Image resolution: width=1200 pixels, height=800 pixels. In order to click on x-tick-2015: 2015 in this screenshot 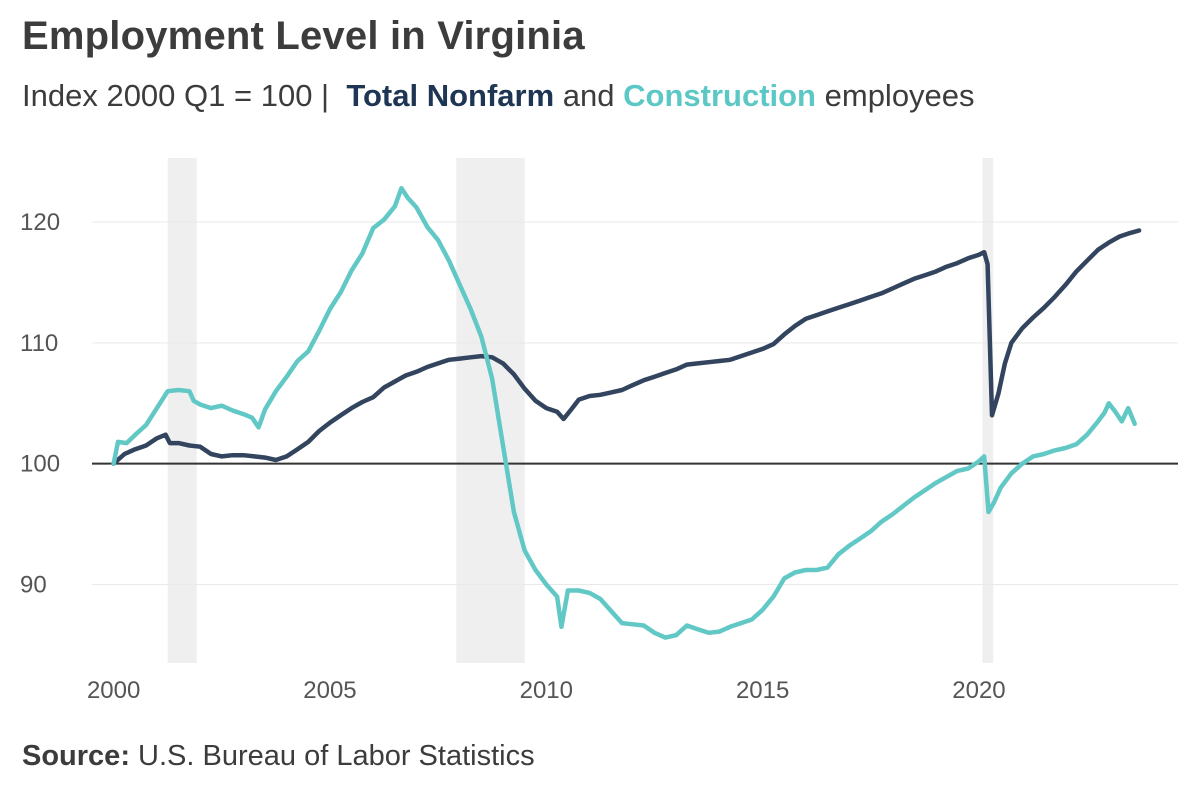, I will do `click(762, 690)`.